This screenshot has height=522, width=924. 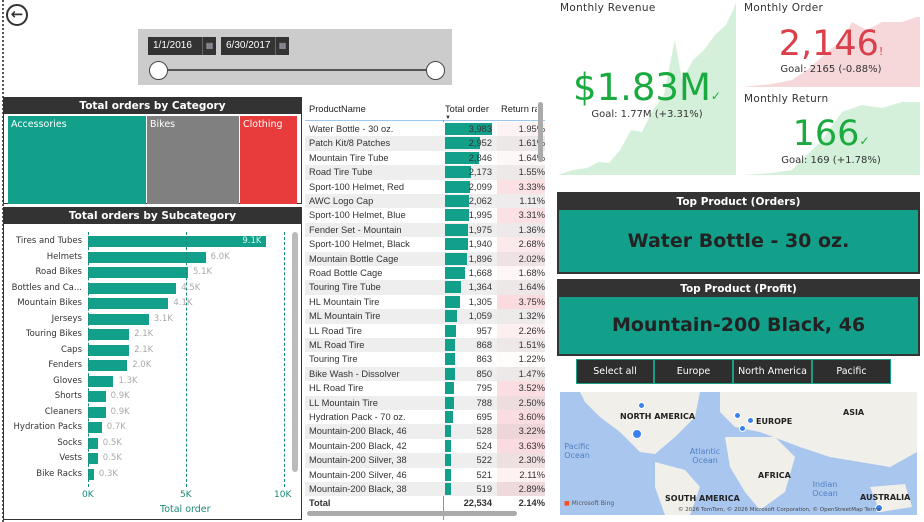 What do you see at coordinates (521, 316) in the screenshot?
I see `return-rate-value: 1.32%` at bounding box center [521, 316].